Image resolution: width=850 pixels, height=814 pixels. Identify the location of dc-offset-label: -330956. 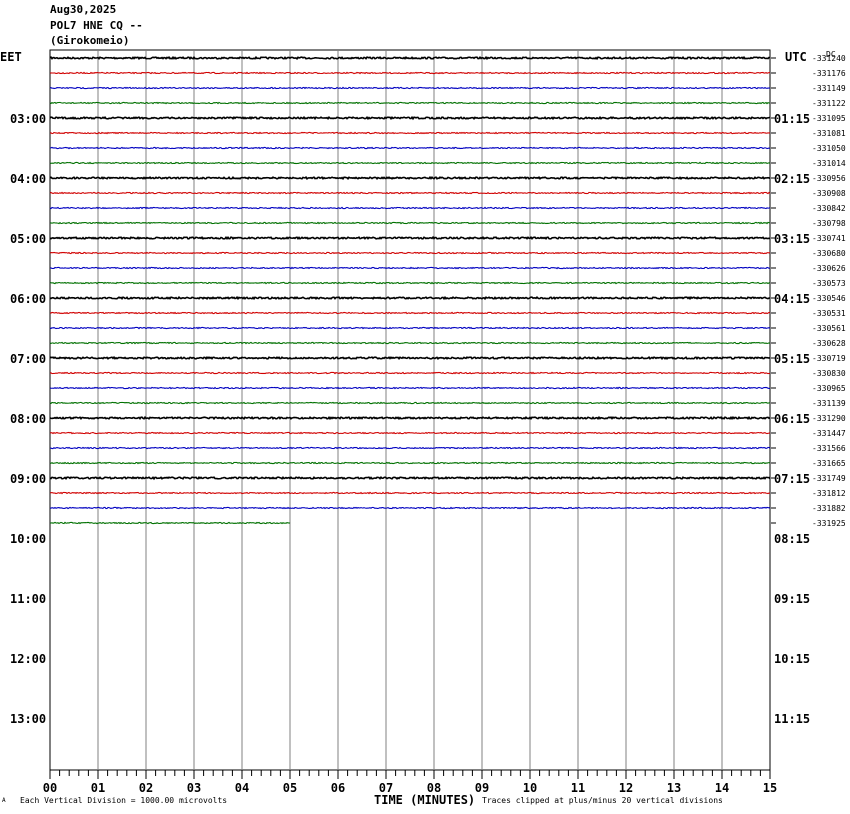
(829, 178).